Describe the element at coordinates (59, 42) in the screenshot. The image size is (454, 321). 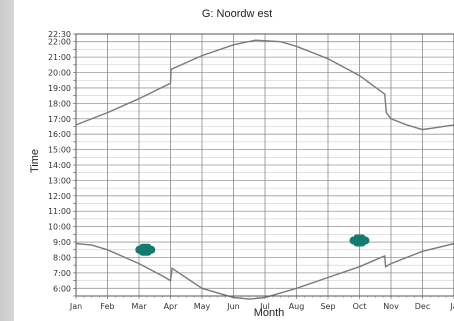
I see `y-tick-label: 22:00` at that location.